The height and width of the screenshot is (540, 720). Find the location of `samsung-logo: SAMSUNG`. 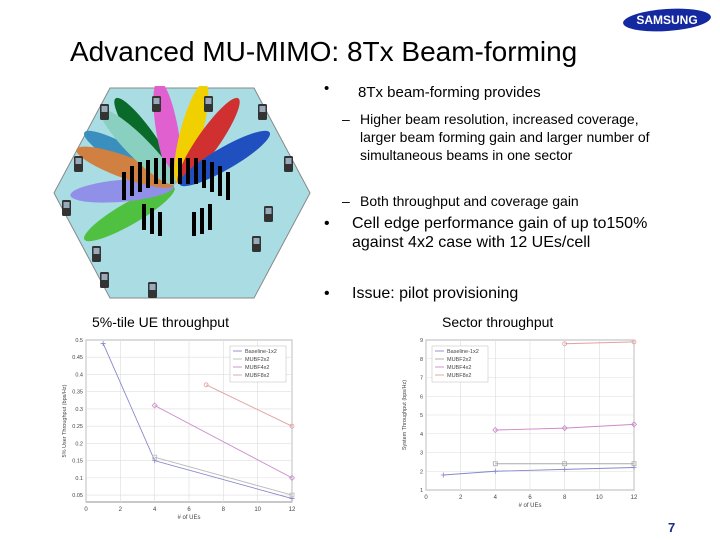

samsung-logo: SAMSUNG is located at coordinates (667, 20).